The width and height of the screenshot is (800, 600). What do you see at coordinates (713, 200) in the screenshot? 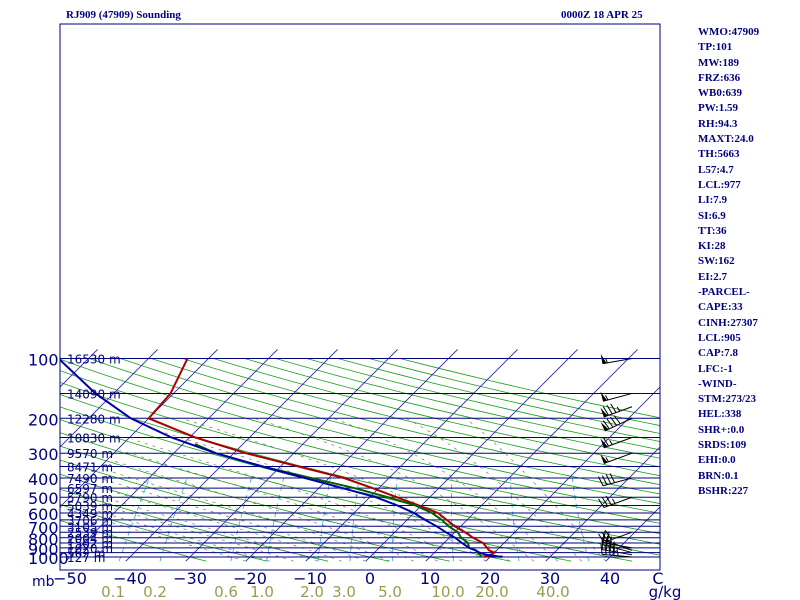
I see `index-line: LI:7.9` at bounding box center [713, 200].